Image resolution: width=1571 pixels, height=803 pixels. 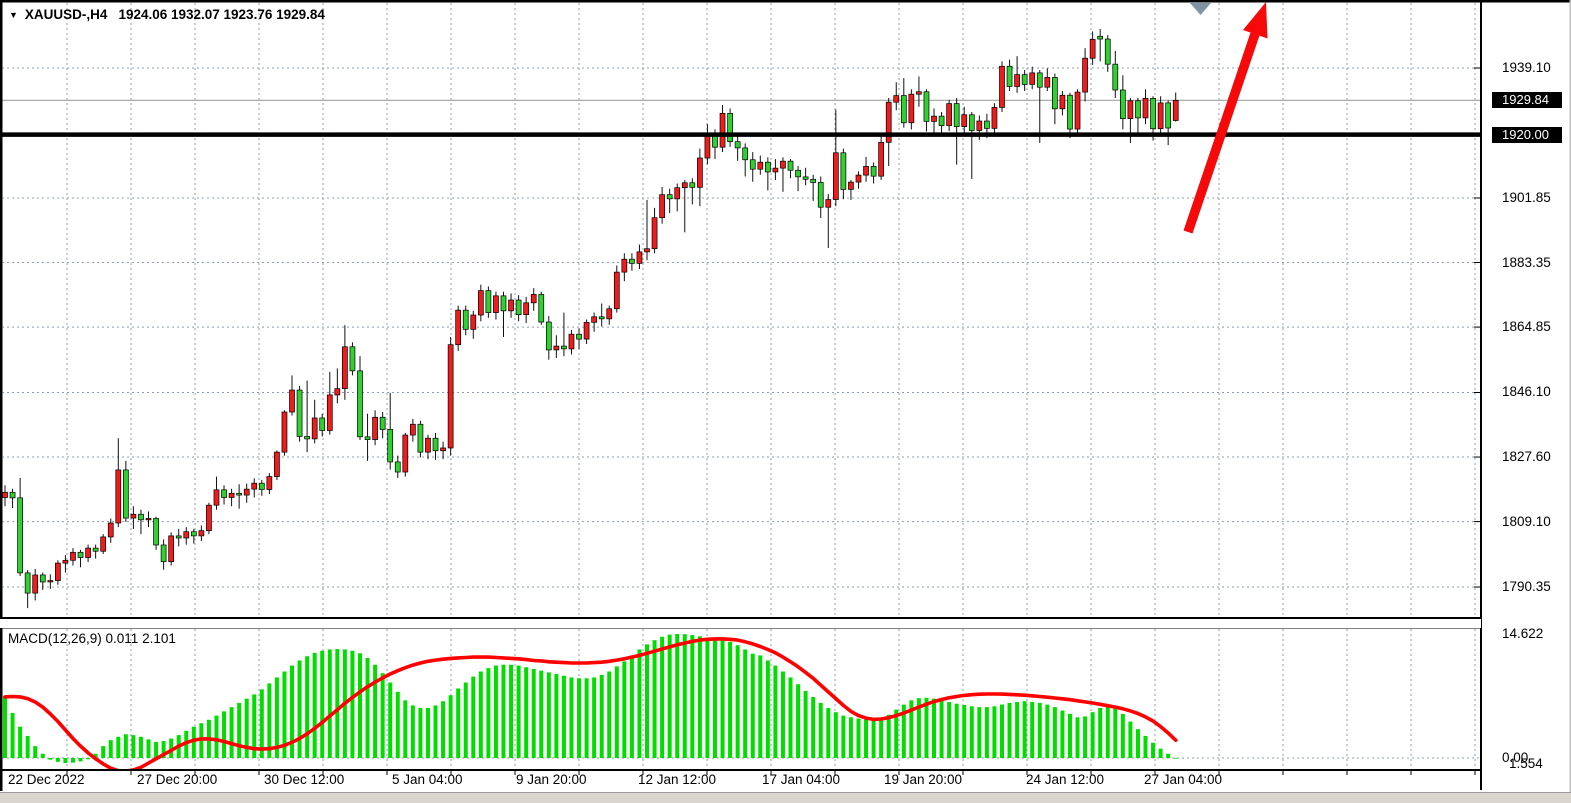 What do you see at coordinates (590, 699) in the screenshot?
I see `macd-histogram` at bounding box center [590, 699].